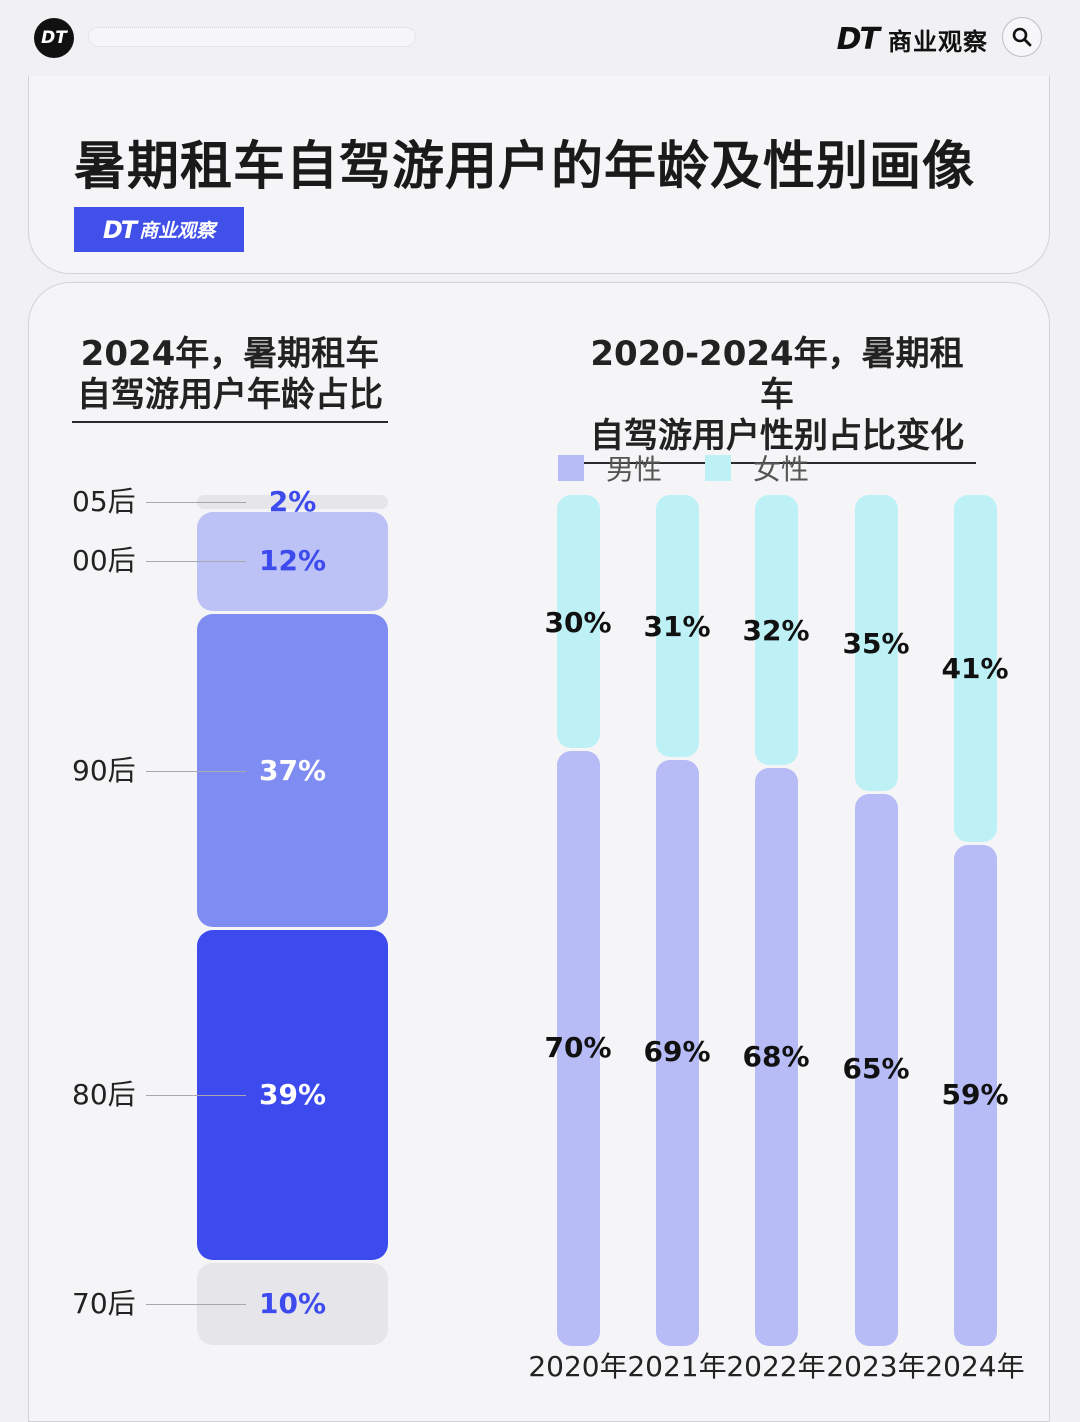 The width and height of the screenshot is (1080, 1422). I want to click on age-value-label: 39%, so click(292, 1095).